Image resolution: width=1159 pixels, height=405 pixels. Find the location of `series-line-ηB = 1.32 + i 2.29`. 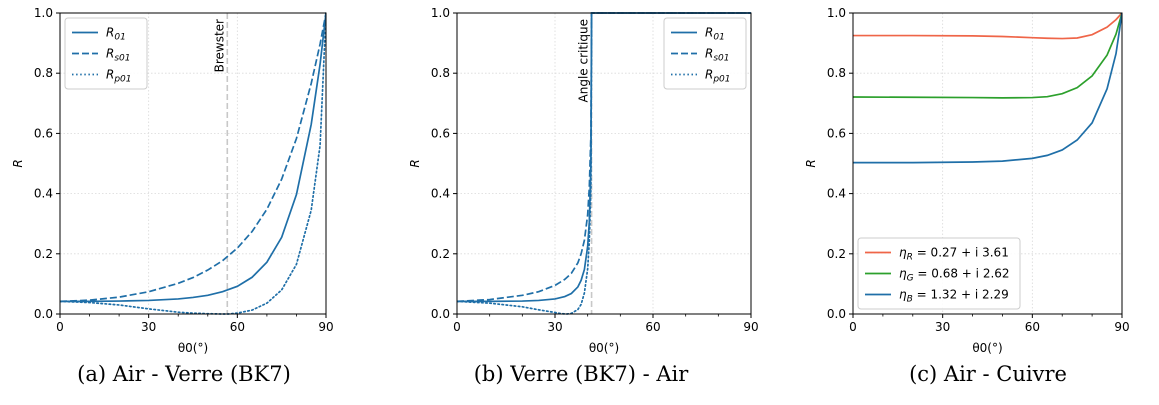

series-line-ηB = 1.32 + i 2.29 is located at coordinates (987, 88).